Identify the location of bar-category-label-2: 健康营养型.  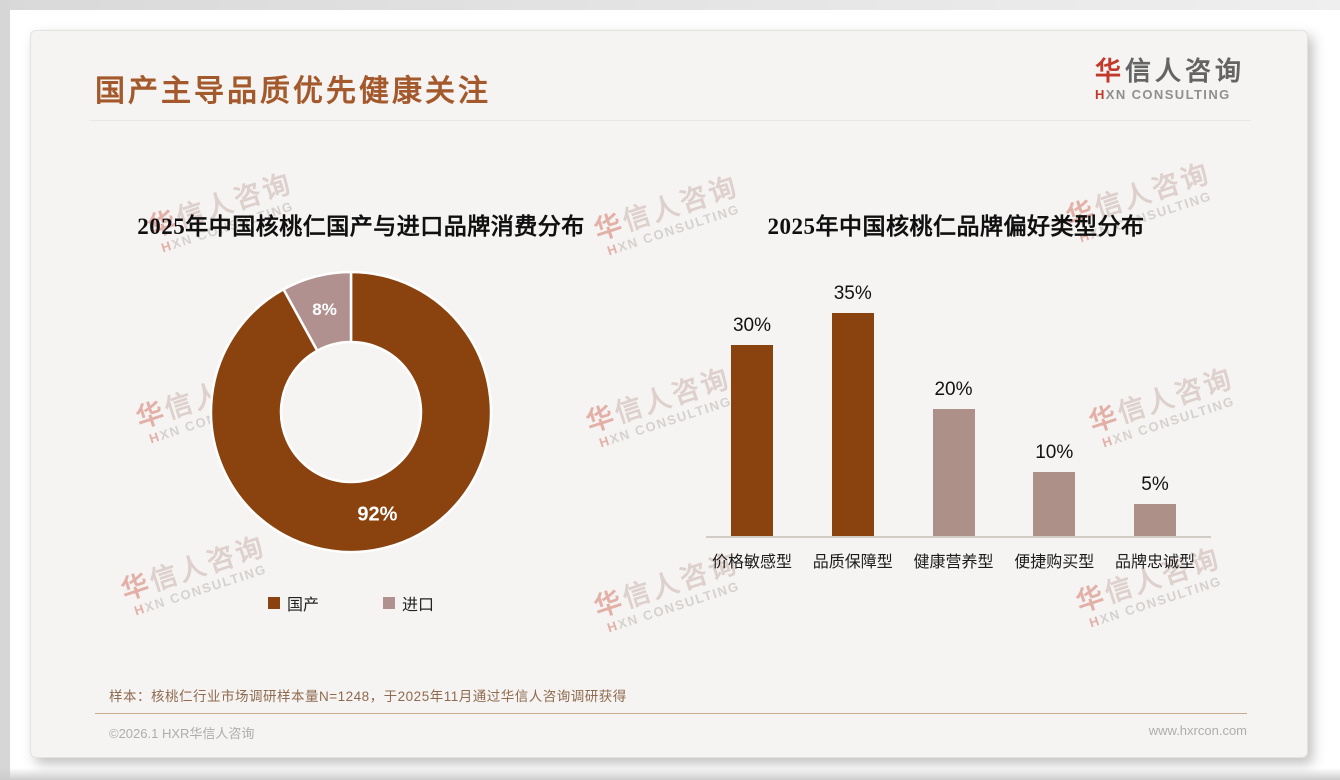
(953, 562).